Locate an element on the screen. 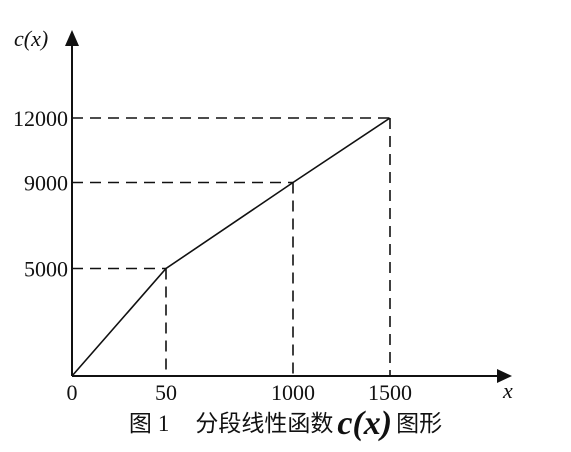 The image size is (571, 452). figure-caption: 图 1 分段线性函数 c(x) 图形 is located at coordinates (285, 423).